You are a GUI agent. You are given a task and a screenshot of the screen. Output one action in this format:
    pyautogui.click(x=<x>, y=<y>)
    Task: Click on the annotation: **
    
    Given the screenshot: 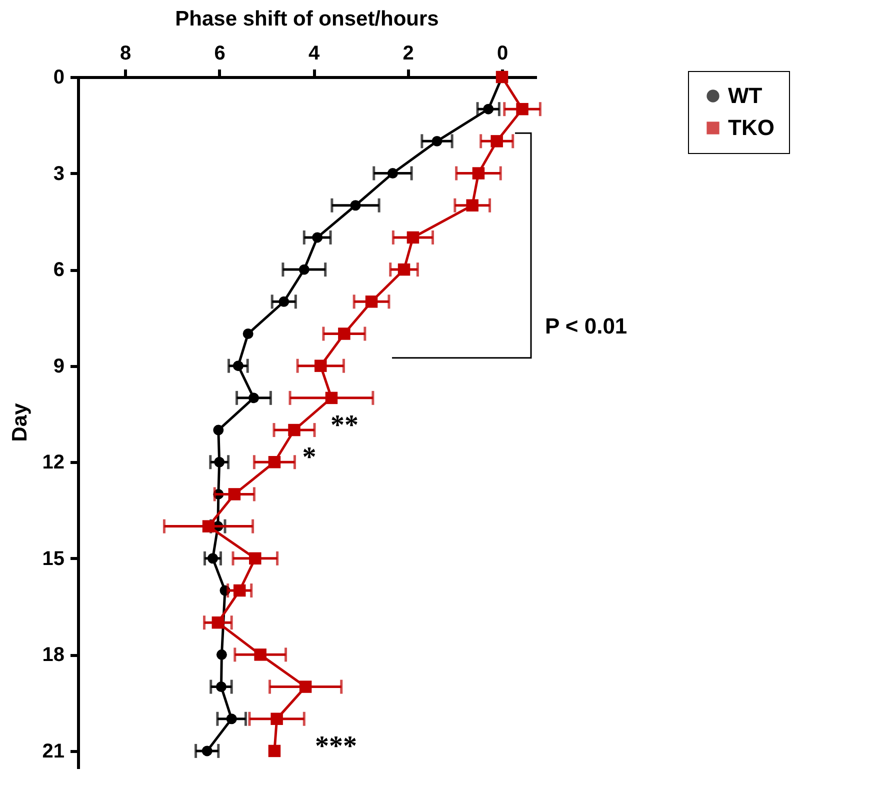 What is the action you would take?
    pyautogui.click(x=344, y=426)
    